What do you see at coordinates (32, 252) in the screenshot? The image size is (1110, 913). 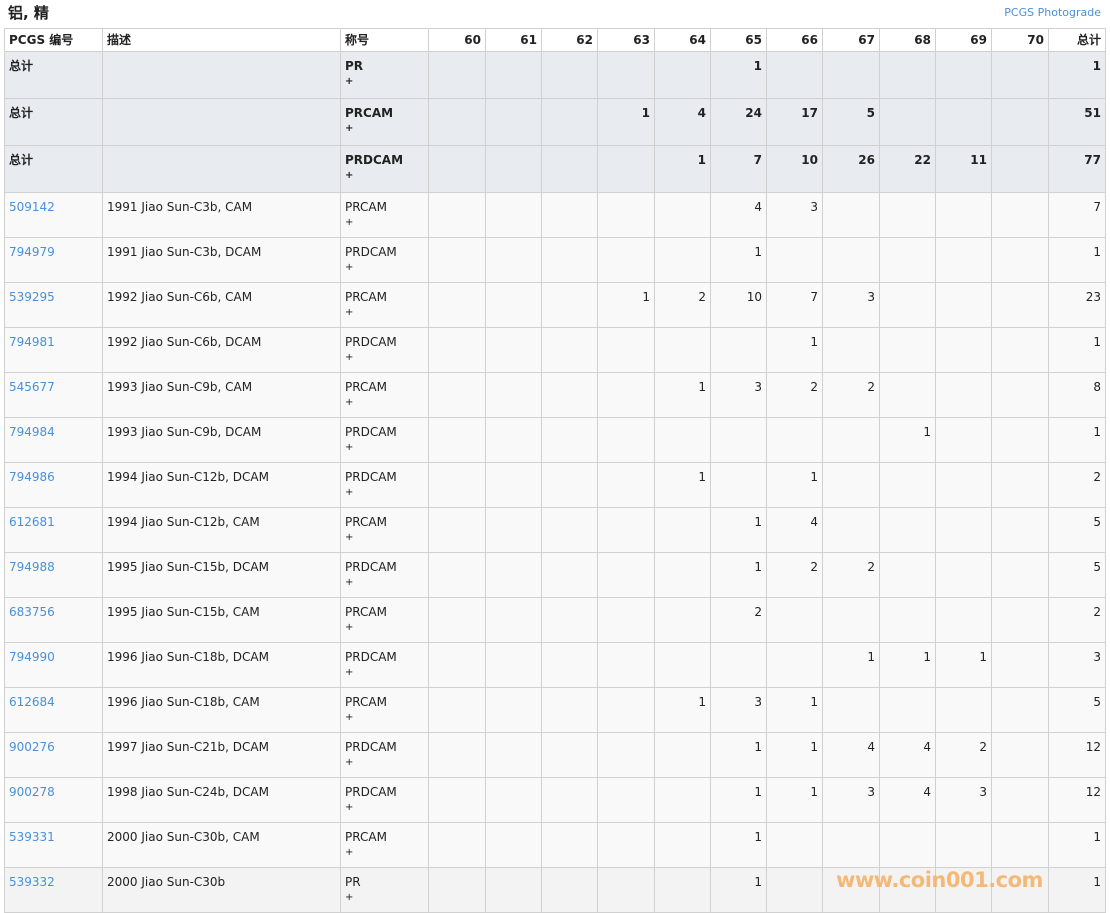 I see `pcgs-number-link: 794979` at bounding box center [32, 252].